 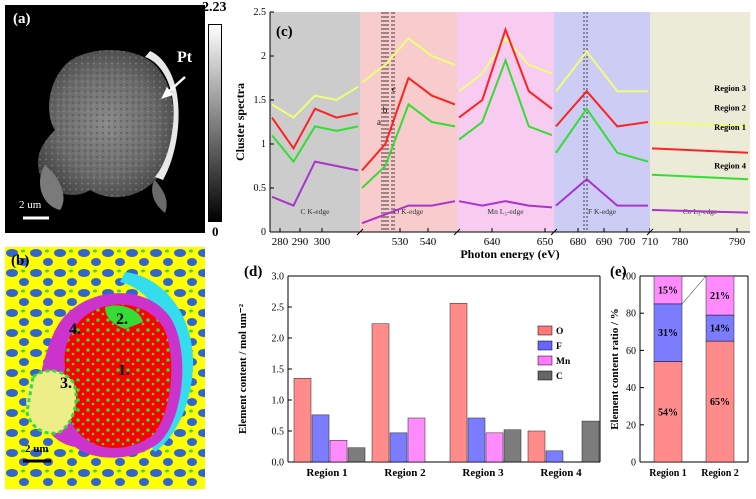 What do you see at coordinates (492, 242) in the screenshot?
I see `x-tick-label-2-0: 640` at bounding box center [492, 242].